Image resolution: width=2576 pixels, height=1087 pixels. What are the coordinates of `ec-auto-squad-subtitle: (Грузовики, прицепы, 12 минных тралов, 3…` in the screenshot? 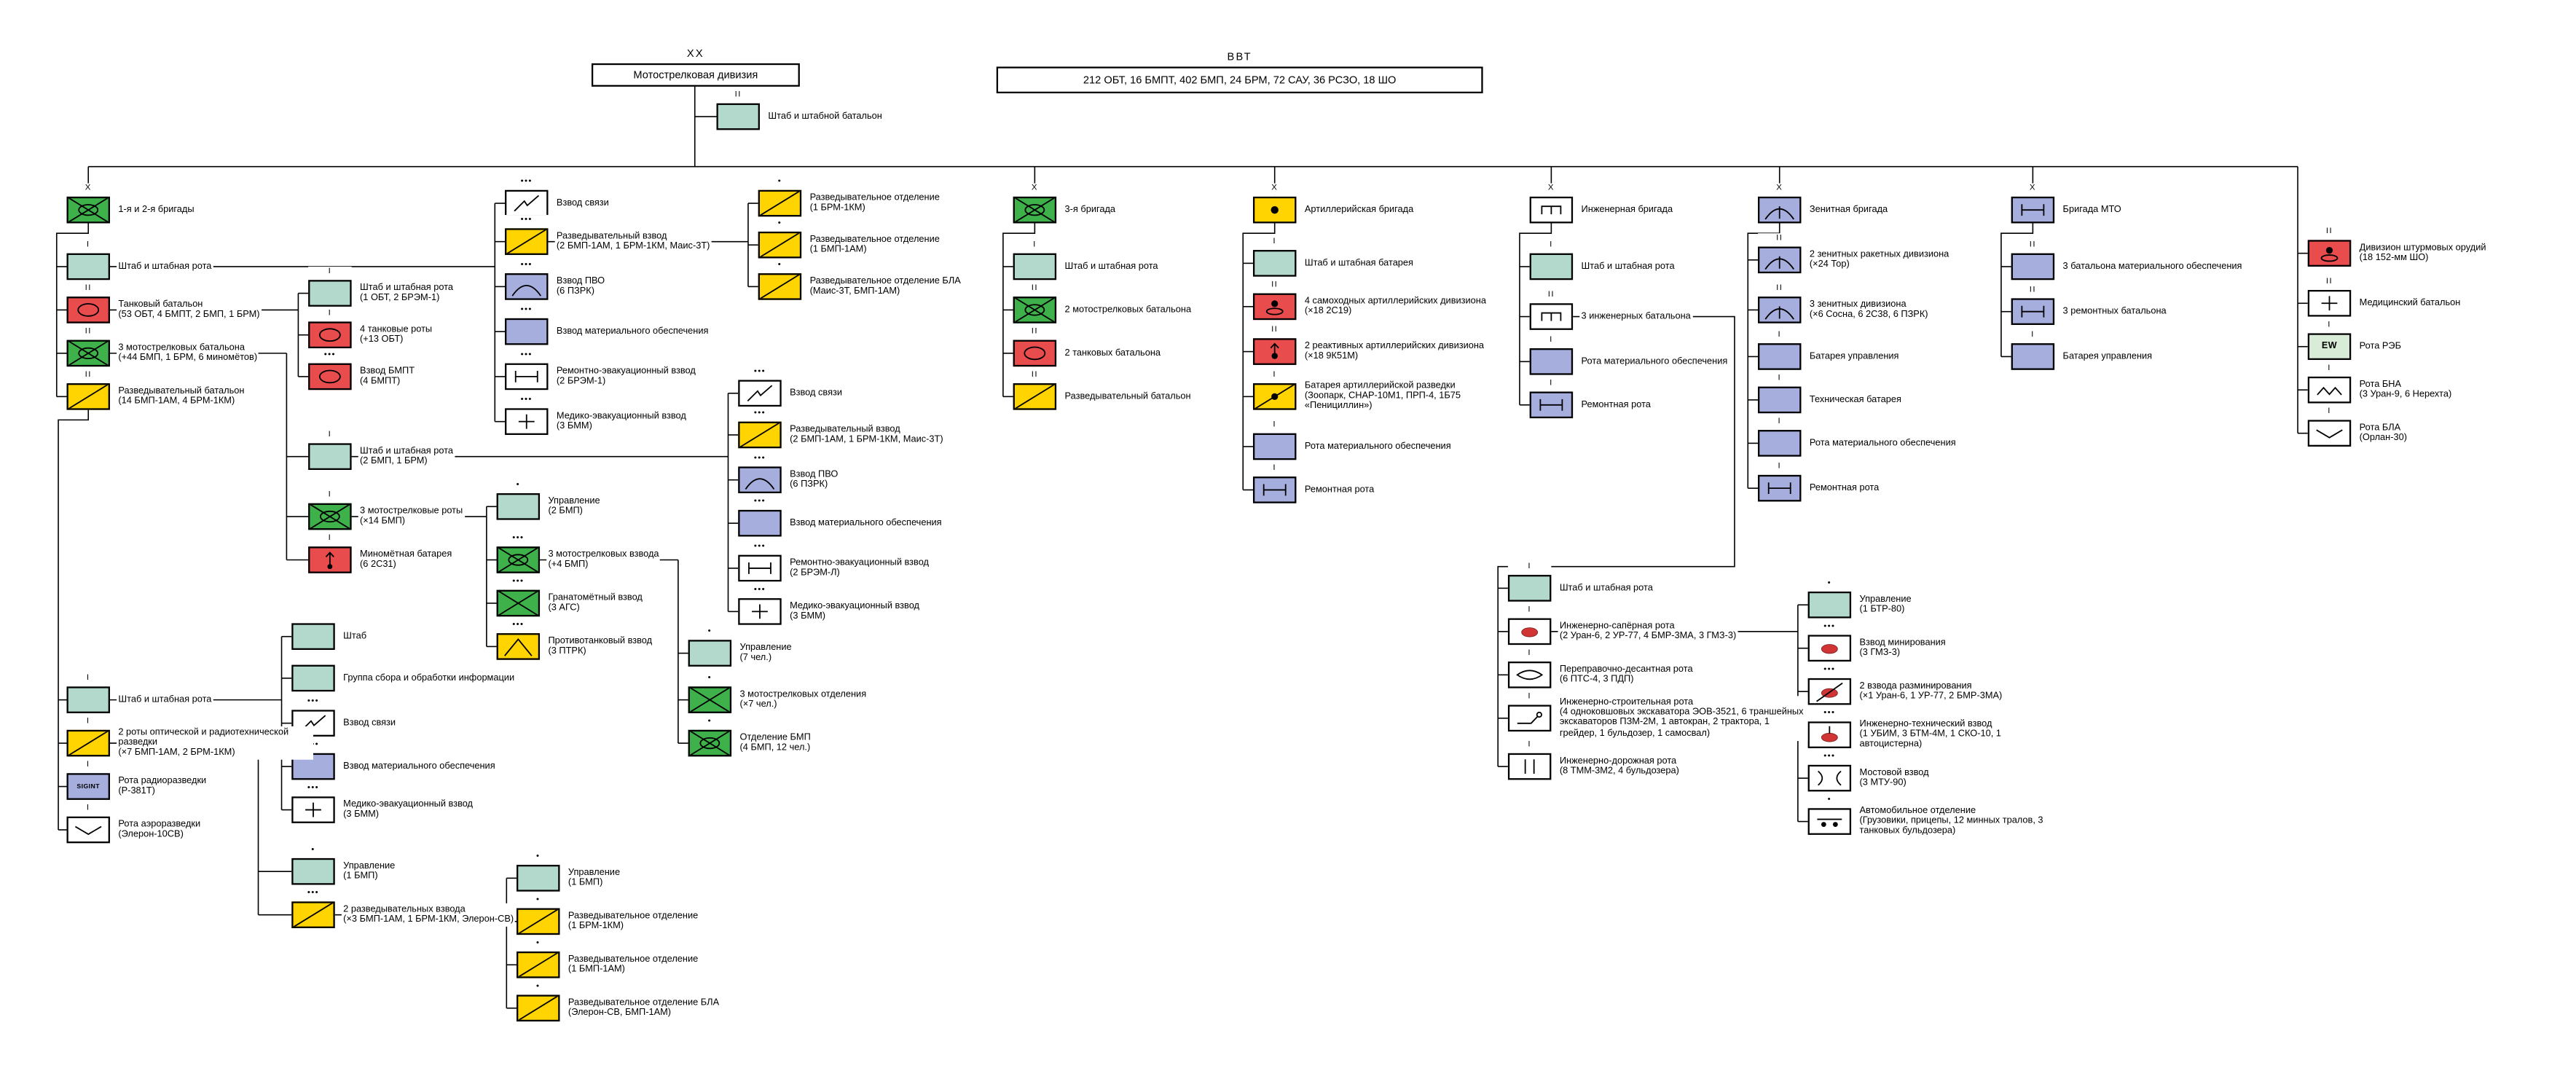 It's located at (1951, 826).